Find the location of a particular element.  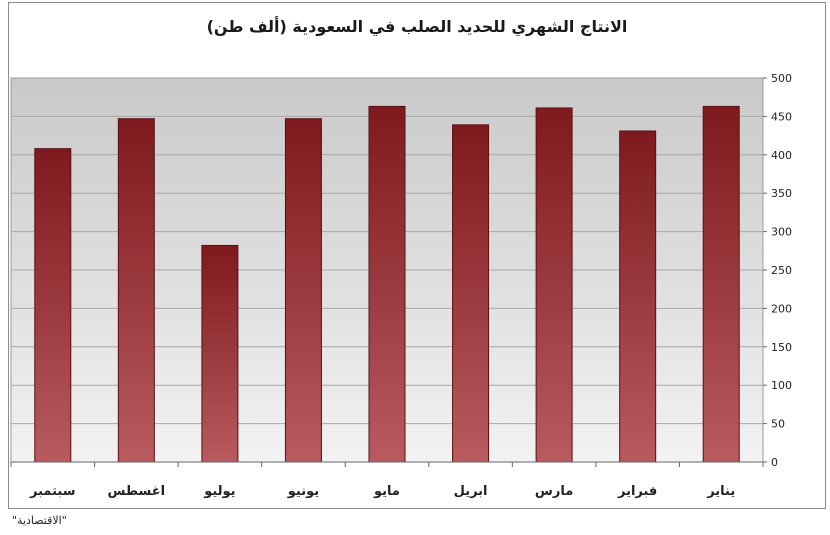

y-tick-label: 150 is located at coordinates (781, 347).